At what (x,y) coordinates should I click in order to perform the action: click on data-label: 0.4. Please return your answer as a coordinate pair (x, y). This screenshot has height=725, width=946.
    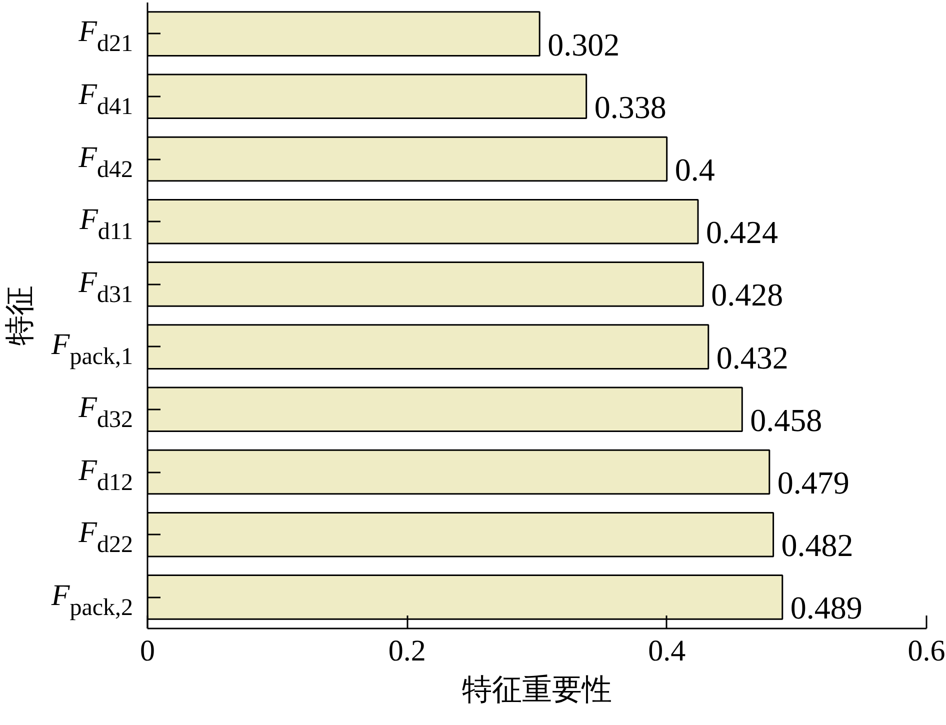
    Looking at the image, I should click on (694, 170).